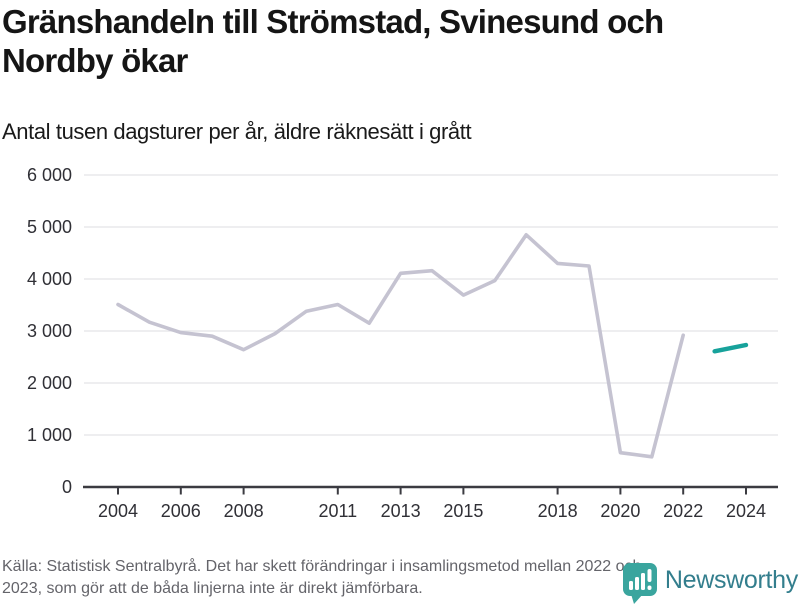 Image resolution: width=800 pixels, height=604 pixels. Describe the element at coordinates (49, 227) in the screenshot. I see `y-tick-label: 5 000` at that location.